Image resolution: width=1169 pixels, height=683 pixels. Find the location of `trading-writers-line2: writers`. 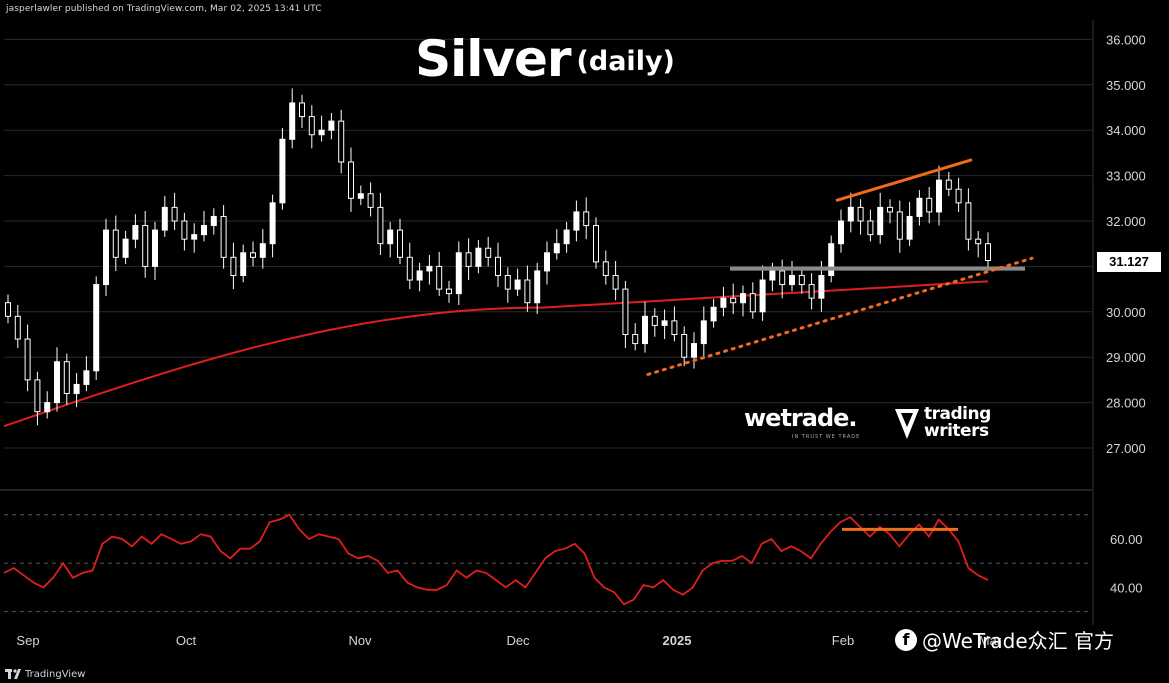

trading-writers-line2: writers is located at coordinates (956, 431).